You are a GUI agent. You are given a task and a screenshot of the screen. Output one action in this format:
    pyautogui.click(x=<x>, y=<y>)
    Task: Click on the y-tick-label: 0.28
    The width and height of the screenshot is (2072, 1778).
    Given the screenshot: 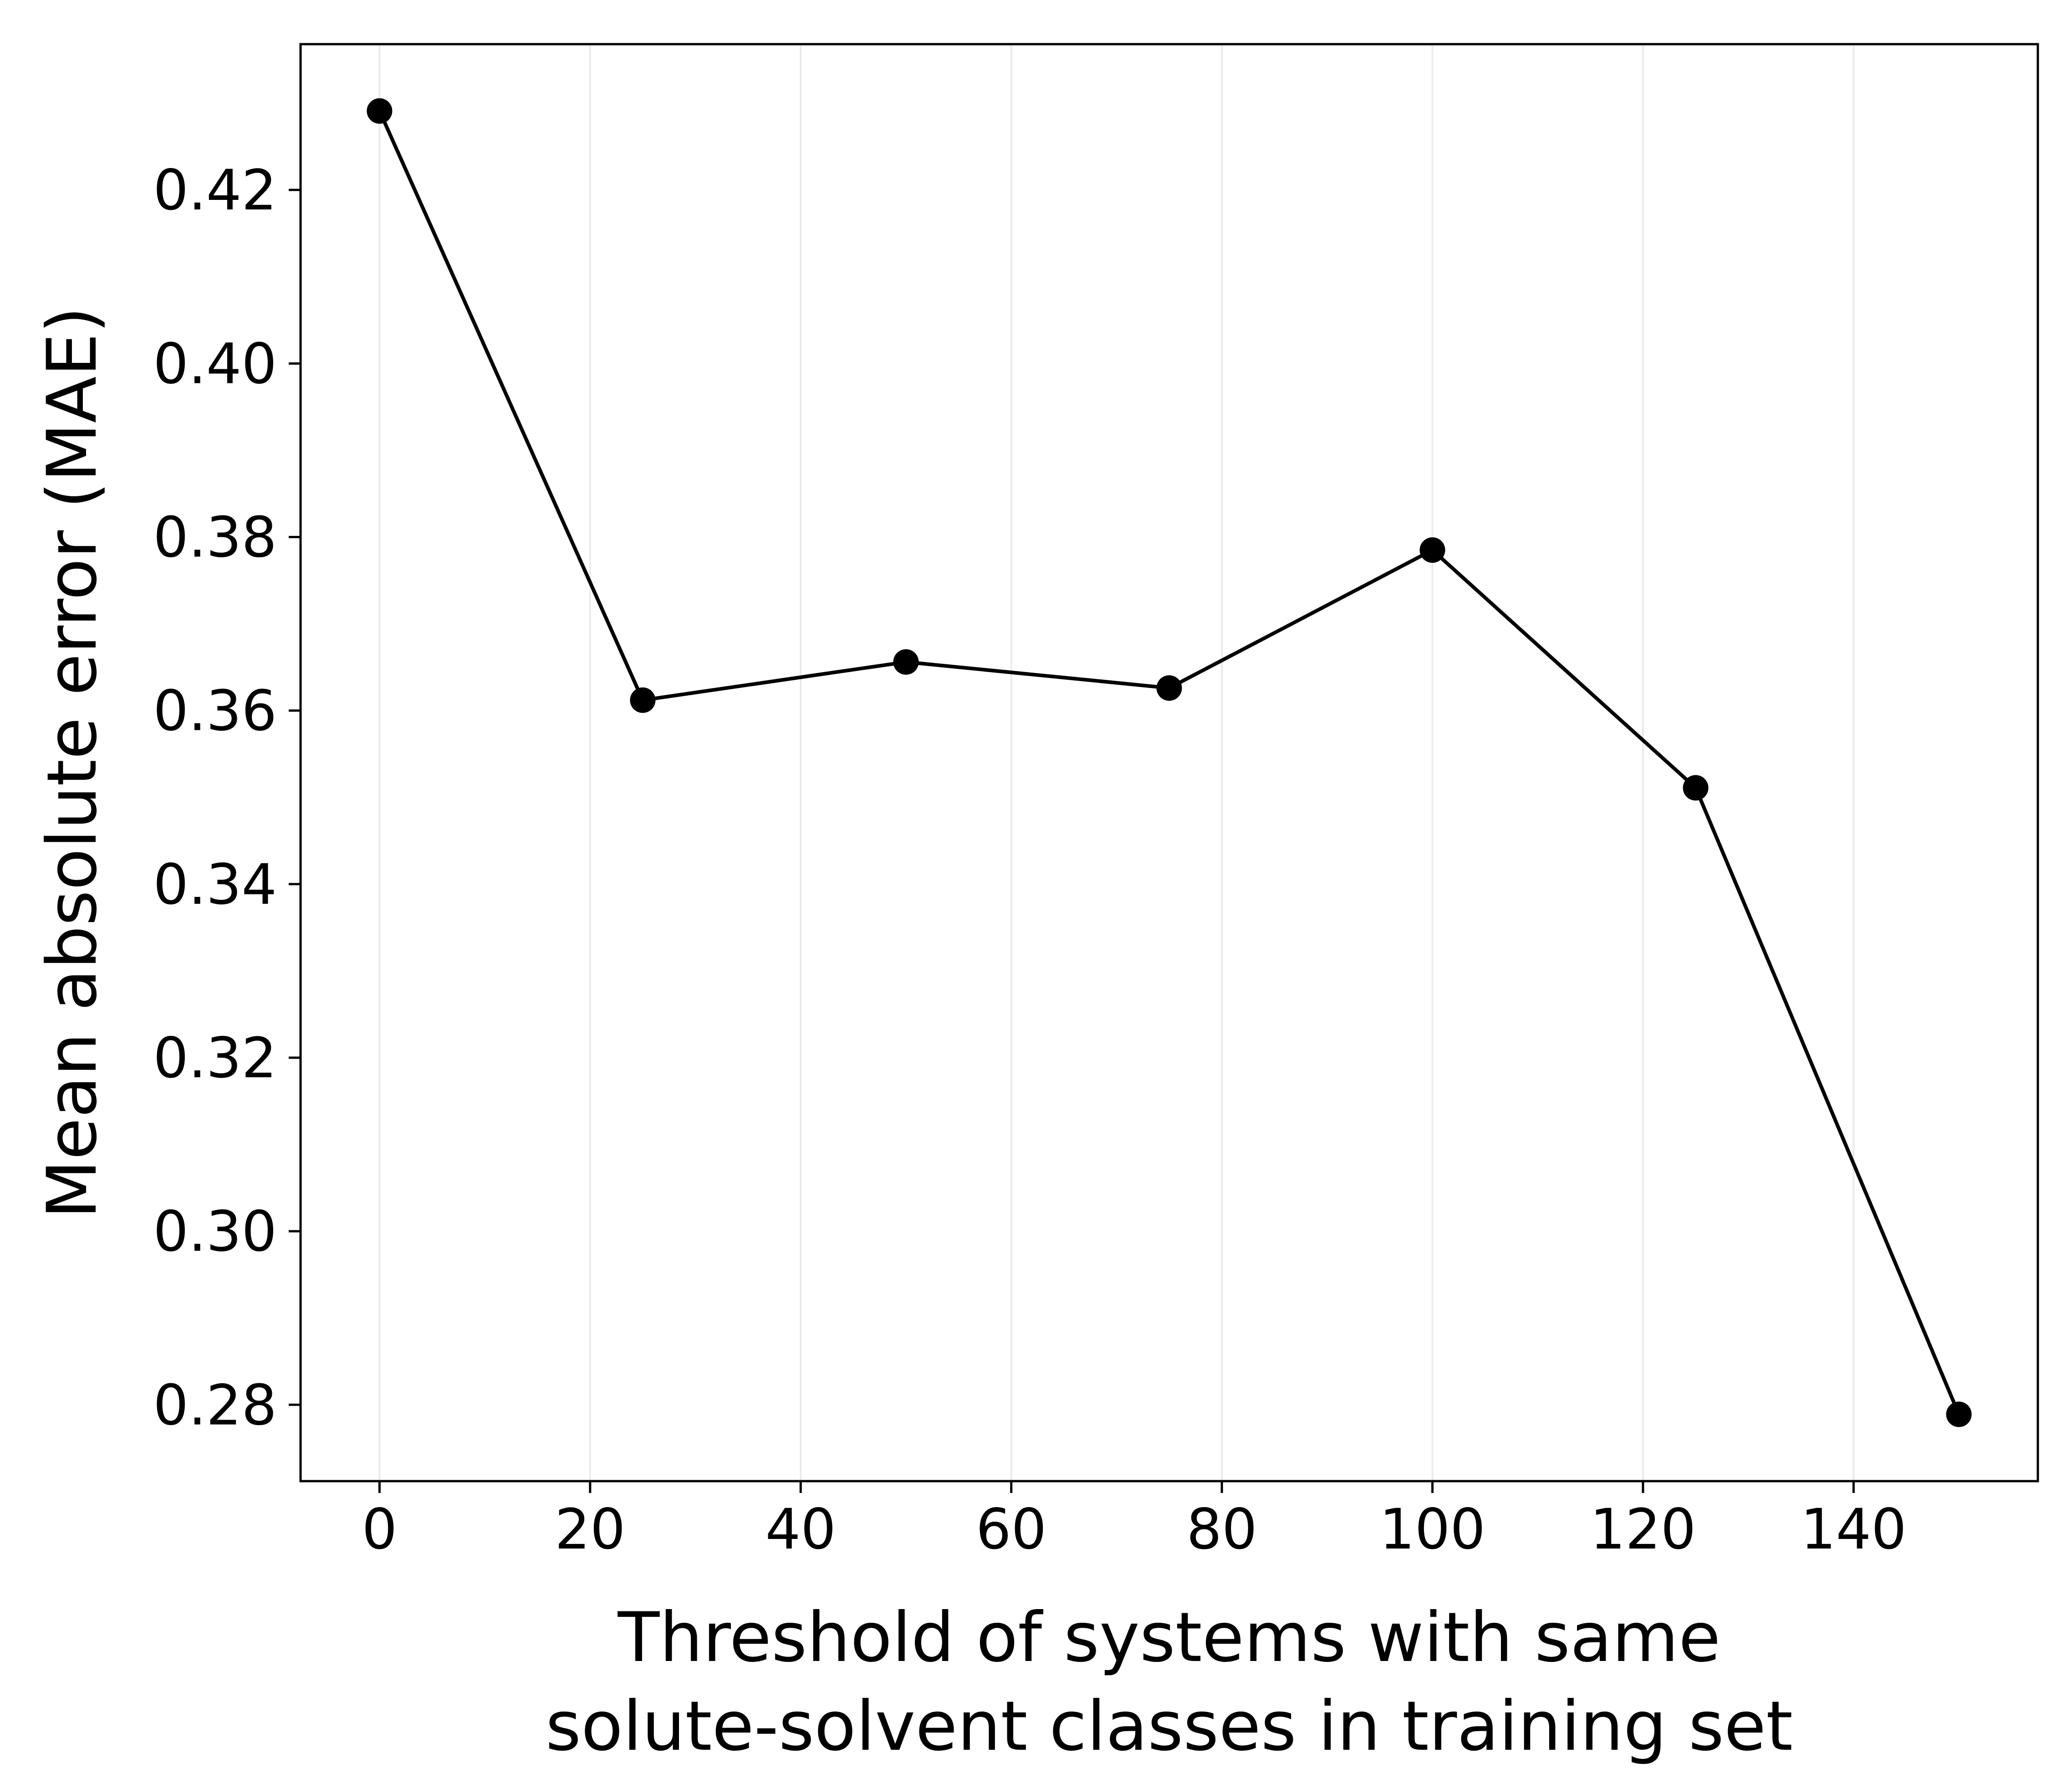 What is the action you would take?
    pyautogui.click(x=215, y=1405)
    